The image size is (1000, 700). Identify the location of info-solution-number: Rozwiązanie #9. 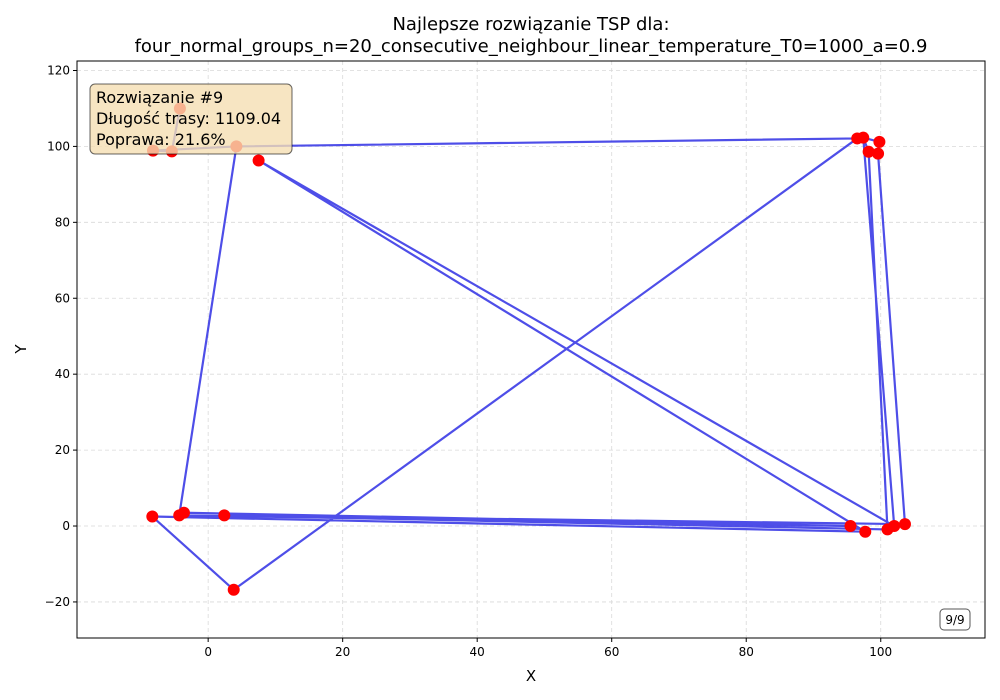
(159, 97).